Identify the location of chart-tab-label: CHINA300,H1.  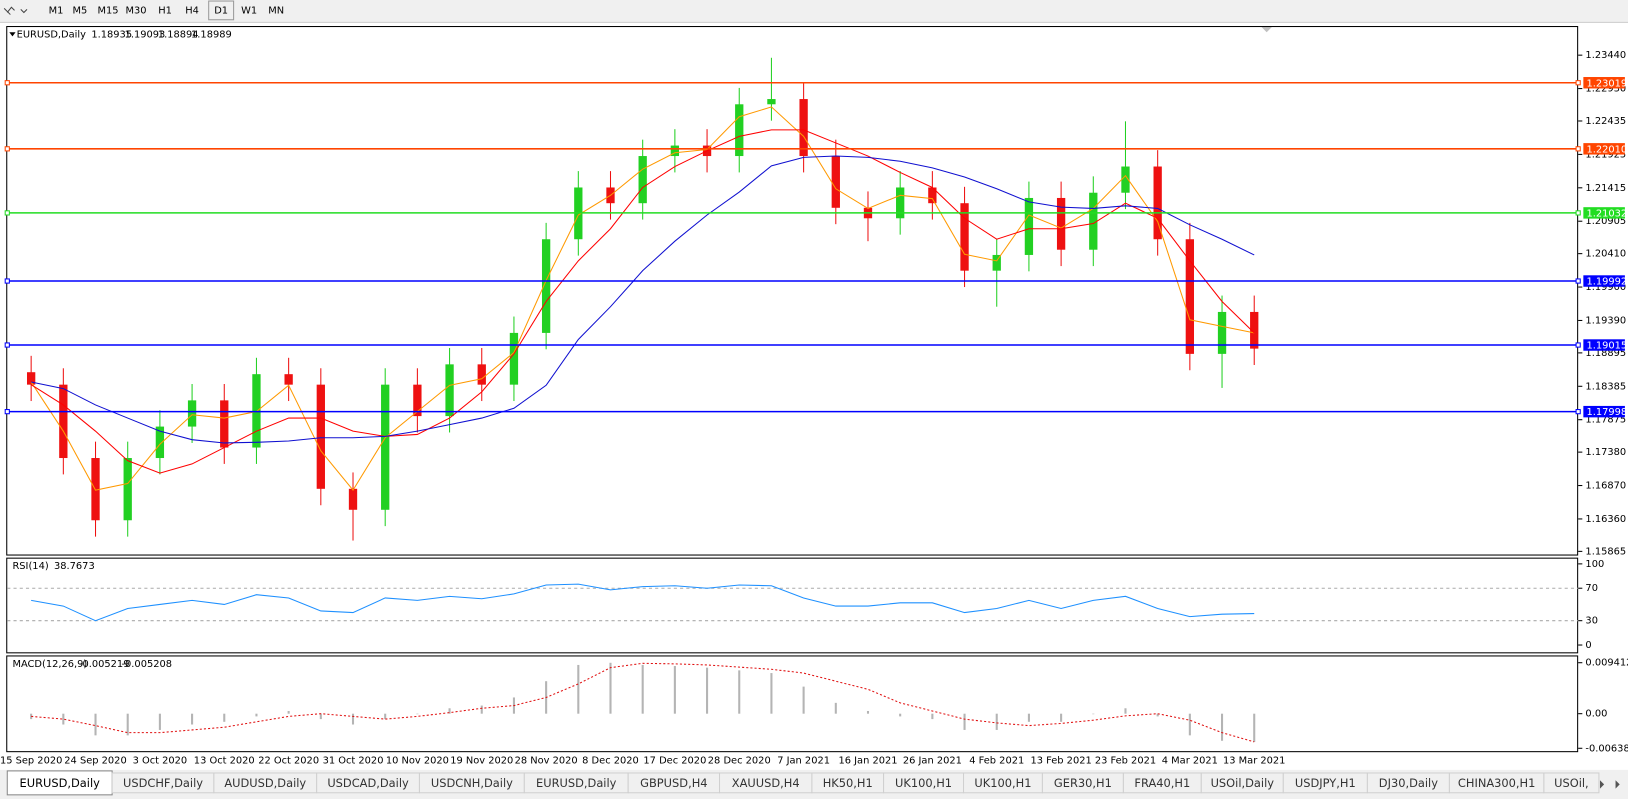
(1496, 783).